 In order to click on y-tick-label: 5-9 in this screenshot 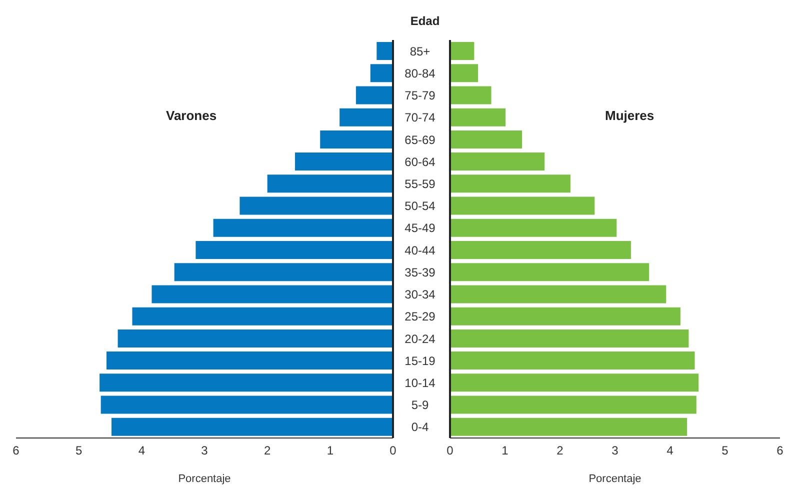, I will do `click(420, 405)`.